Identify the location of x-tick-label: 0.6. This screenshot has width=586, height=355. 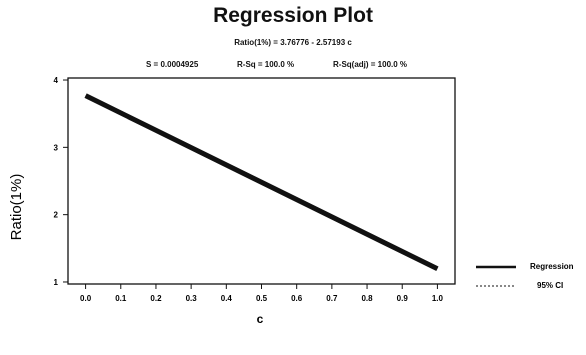
(297, 298).